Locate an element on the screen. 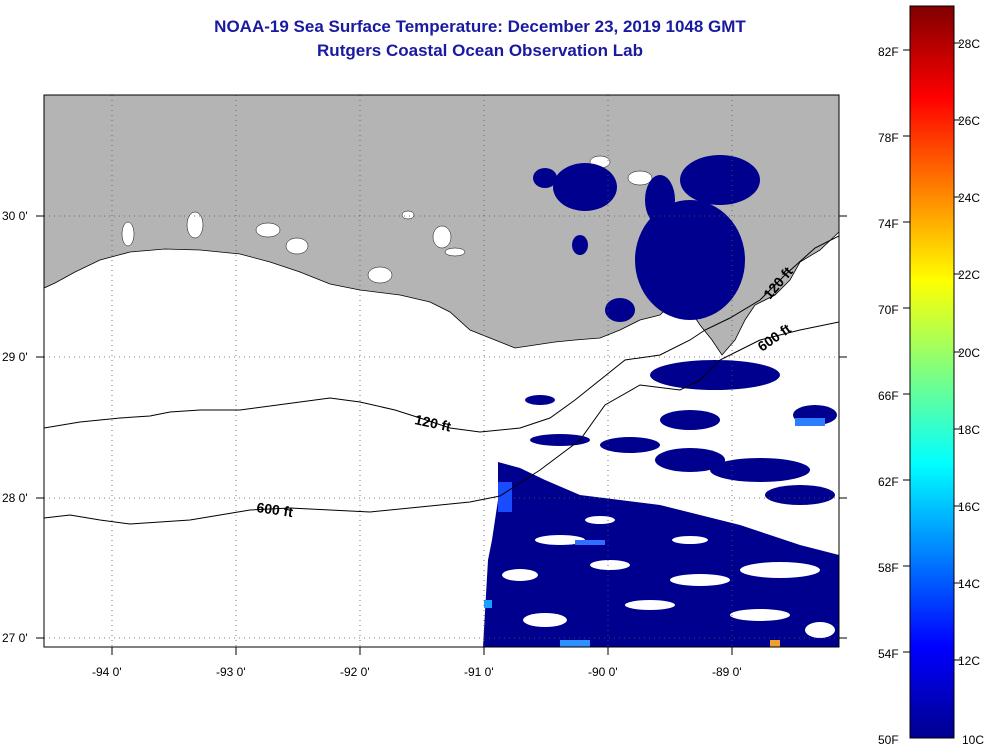  colorbar-f-label: 54F is located at coordinates (888, 654).